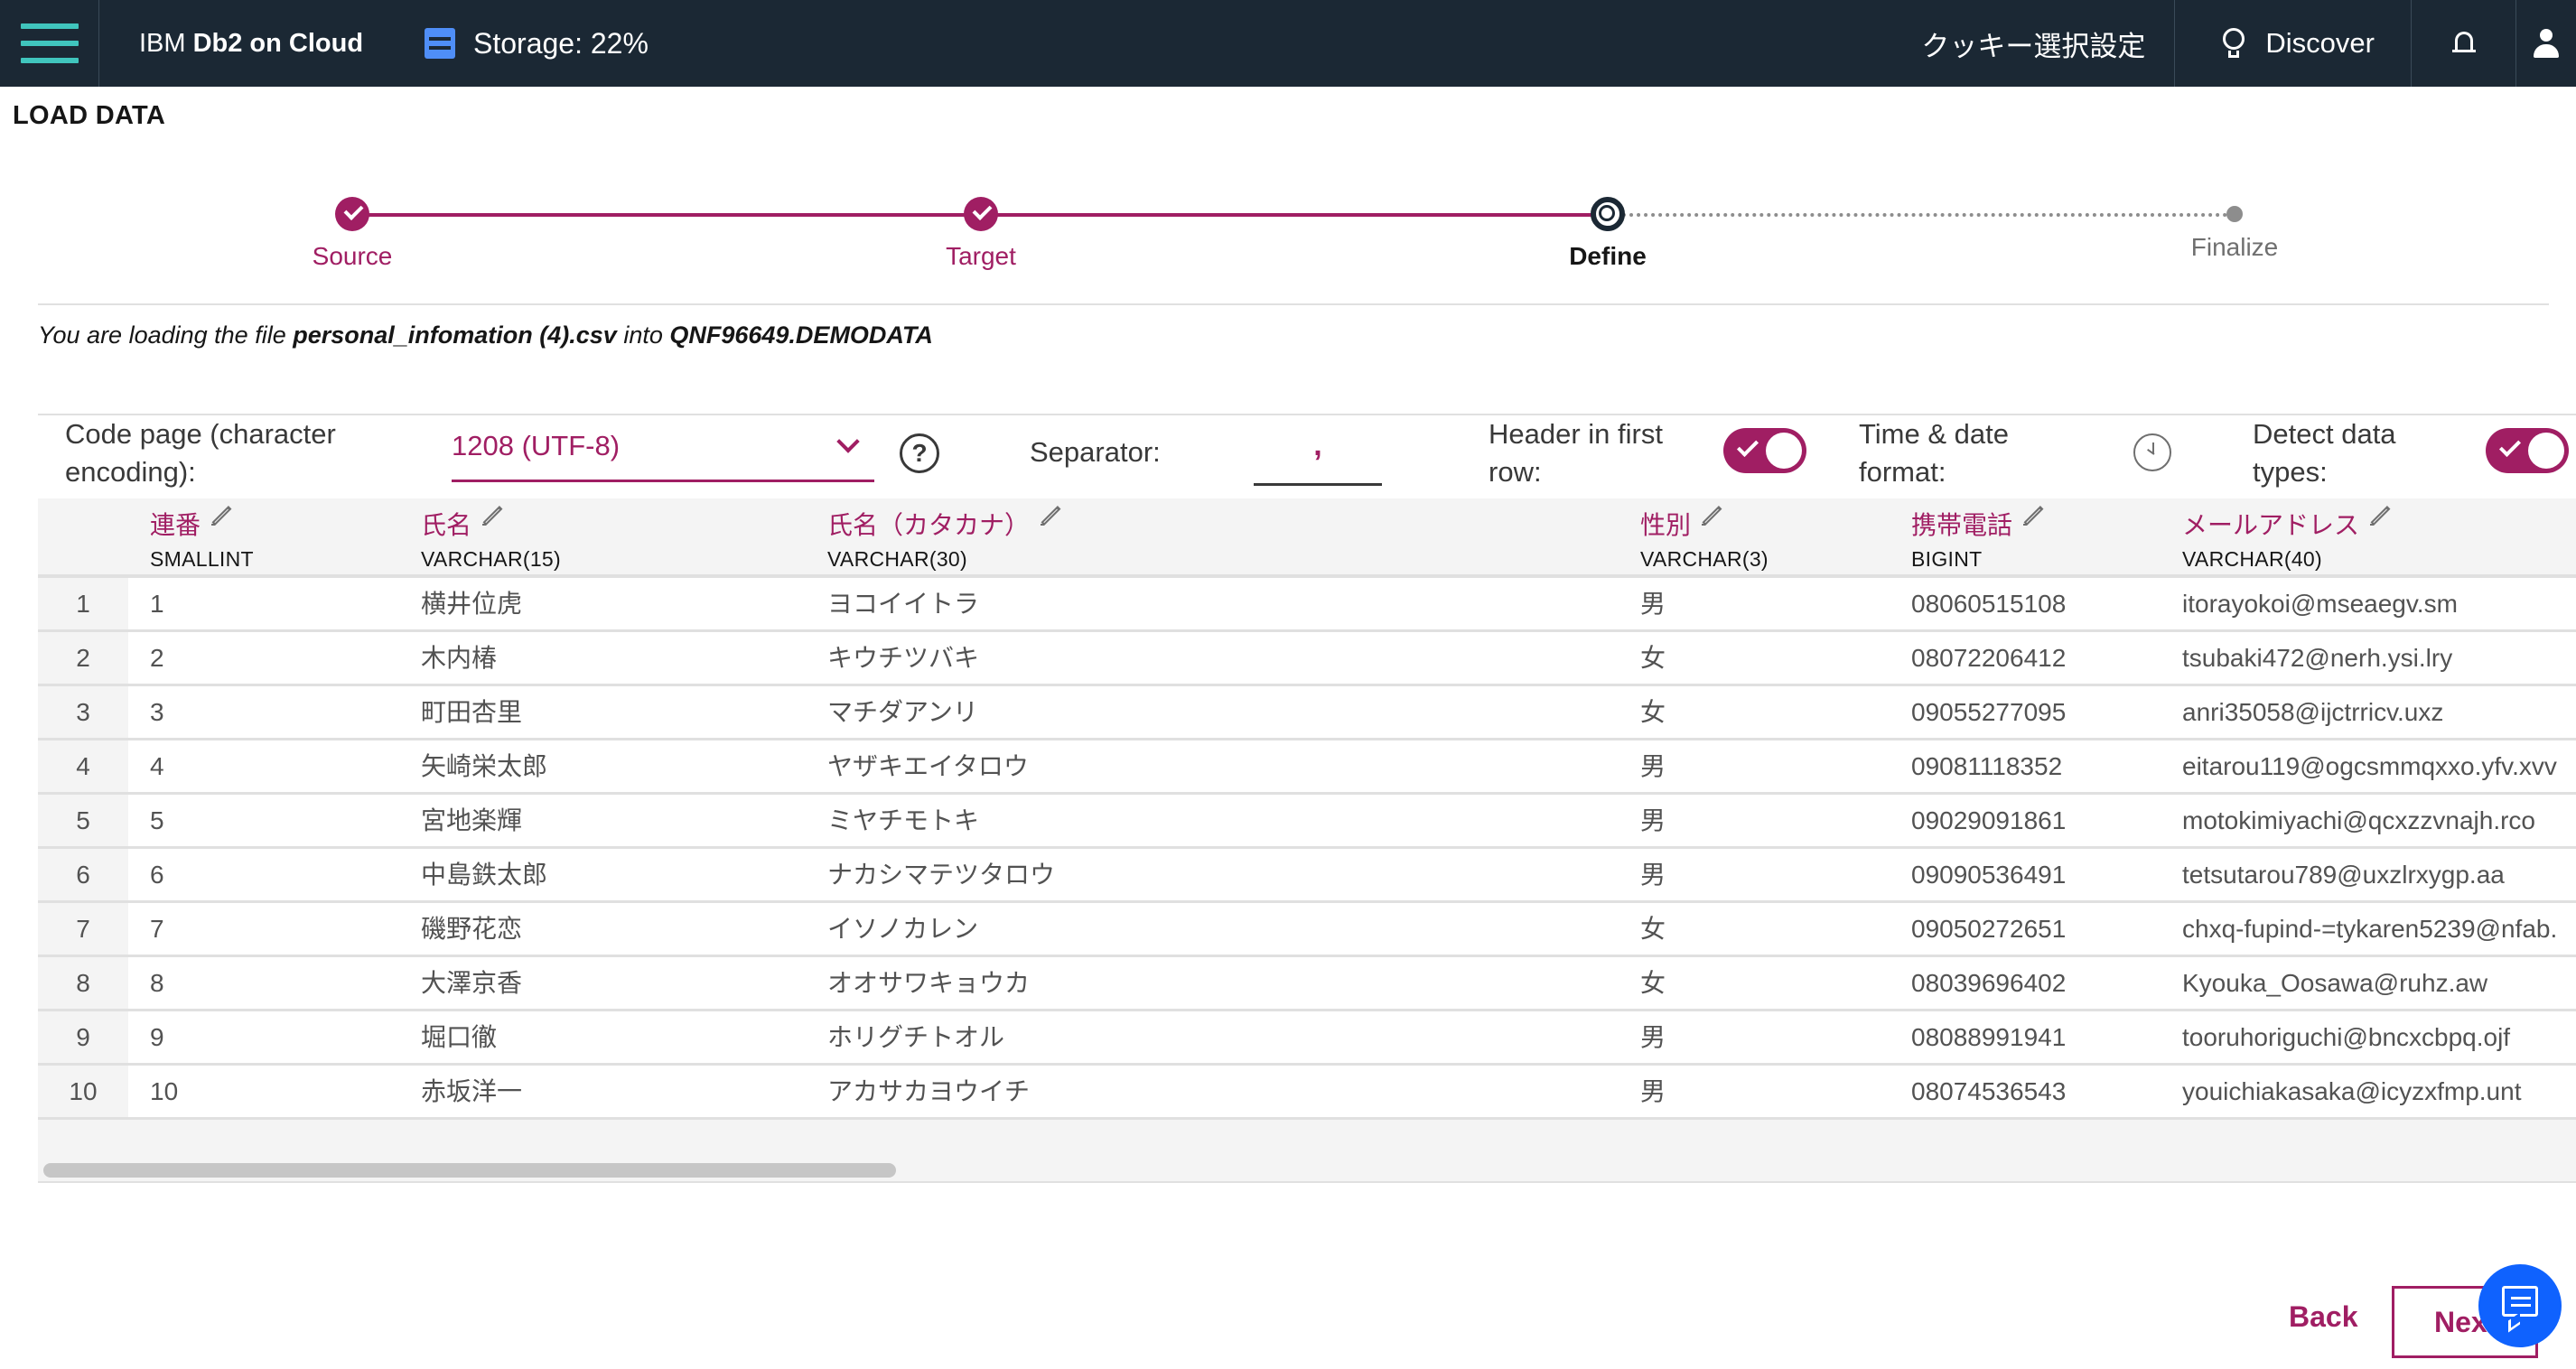 This screenshot has width=2576, height=1369. Describe the element at coordinates (200, 434) in the screenshot. I see `code-page-label-line1: Code page (character` at that location.